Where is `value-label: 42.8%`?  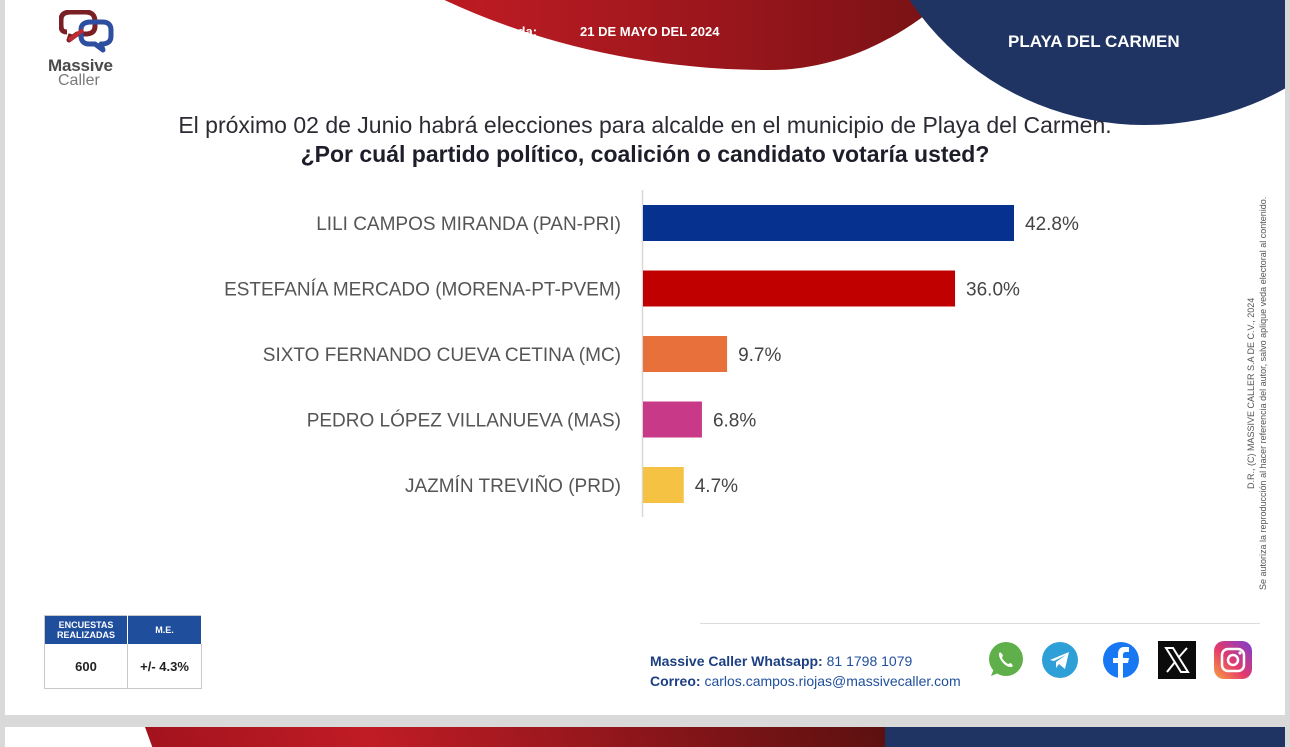 value-label: 42.8% is located at coordinates (1052, 224).